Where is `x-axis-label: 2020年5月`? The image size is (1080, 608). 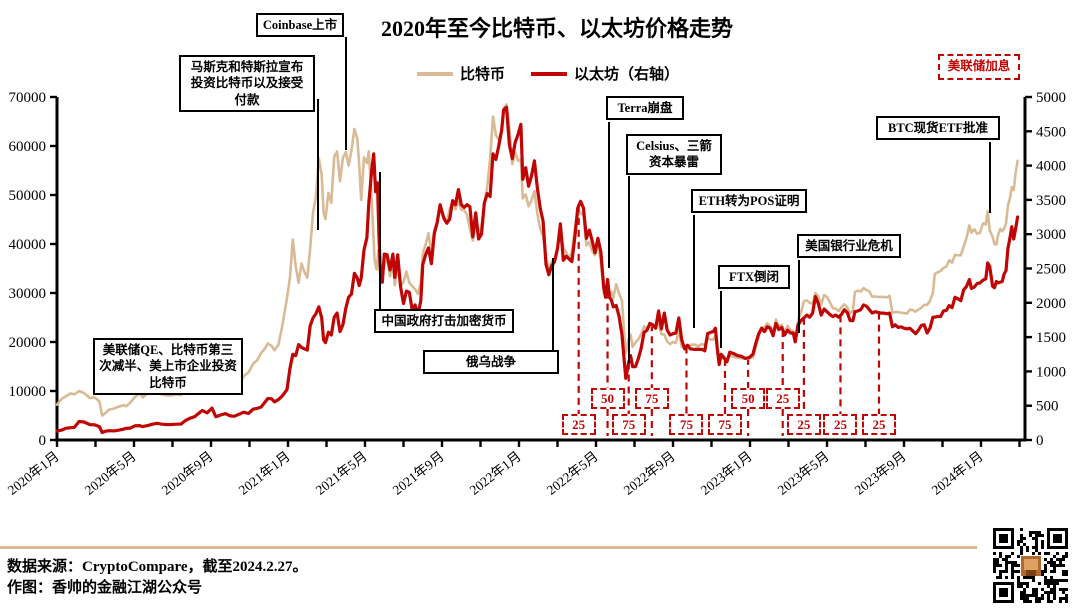
x-axis-label: 2020年5月 is located at coordinates (110, 473).